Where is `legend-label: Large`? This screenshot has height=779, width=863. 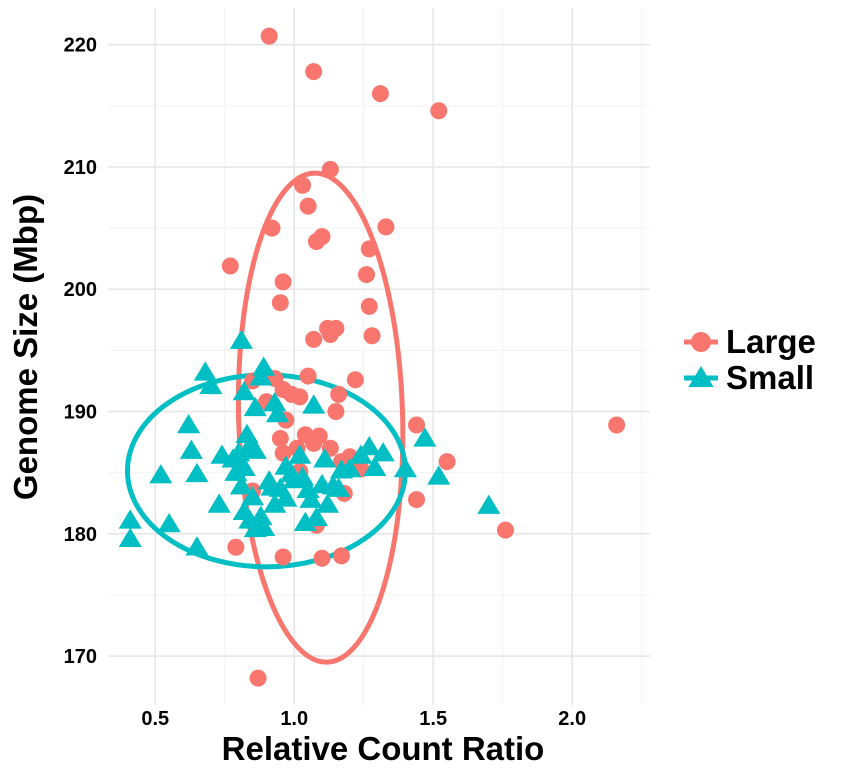 legend-label: Large is located at coordinates (771, 341).